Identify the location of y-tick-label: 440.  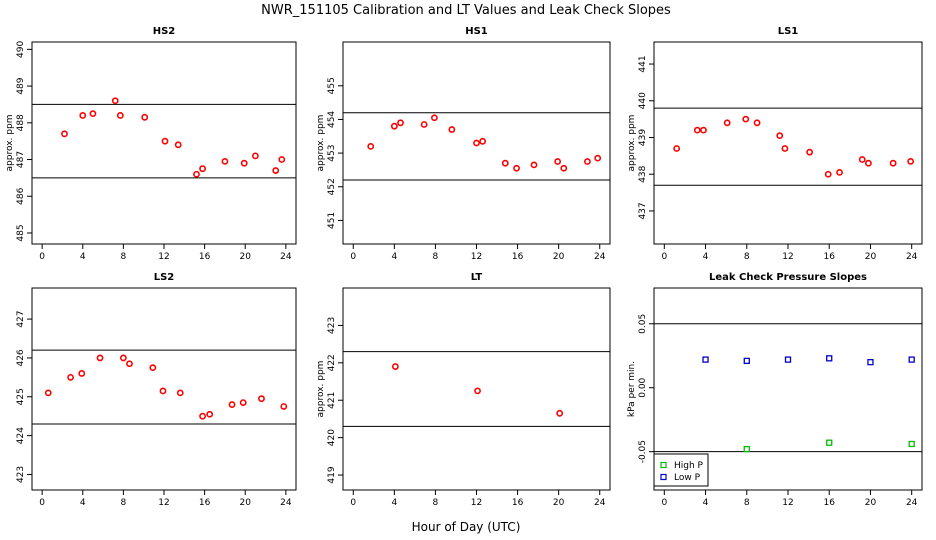
(643, 100).